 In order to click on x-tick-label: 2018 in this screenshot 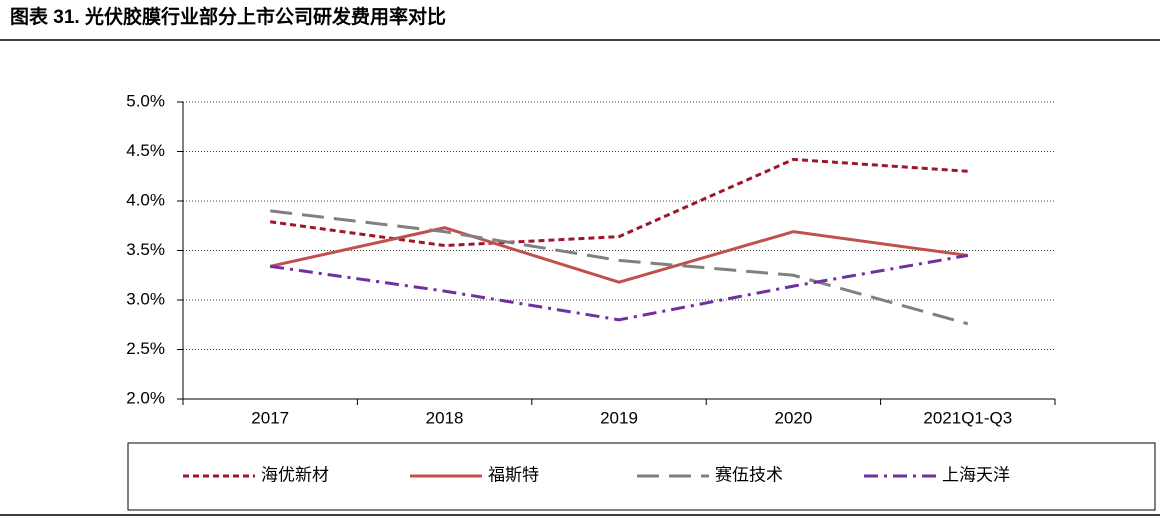, I will do `click(445, 417)`.